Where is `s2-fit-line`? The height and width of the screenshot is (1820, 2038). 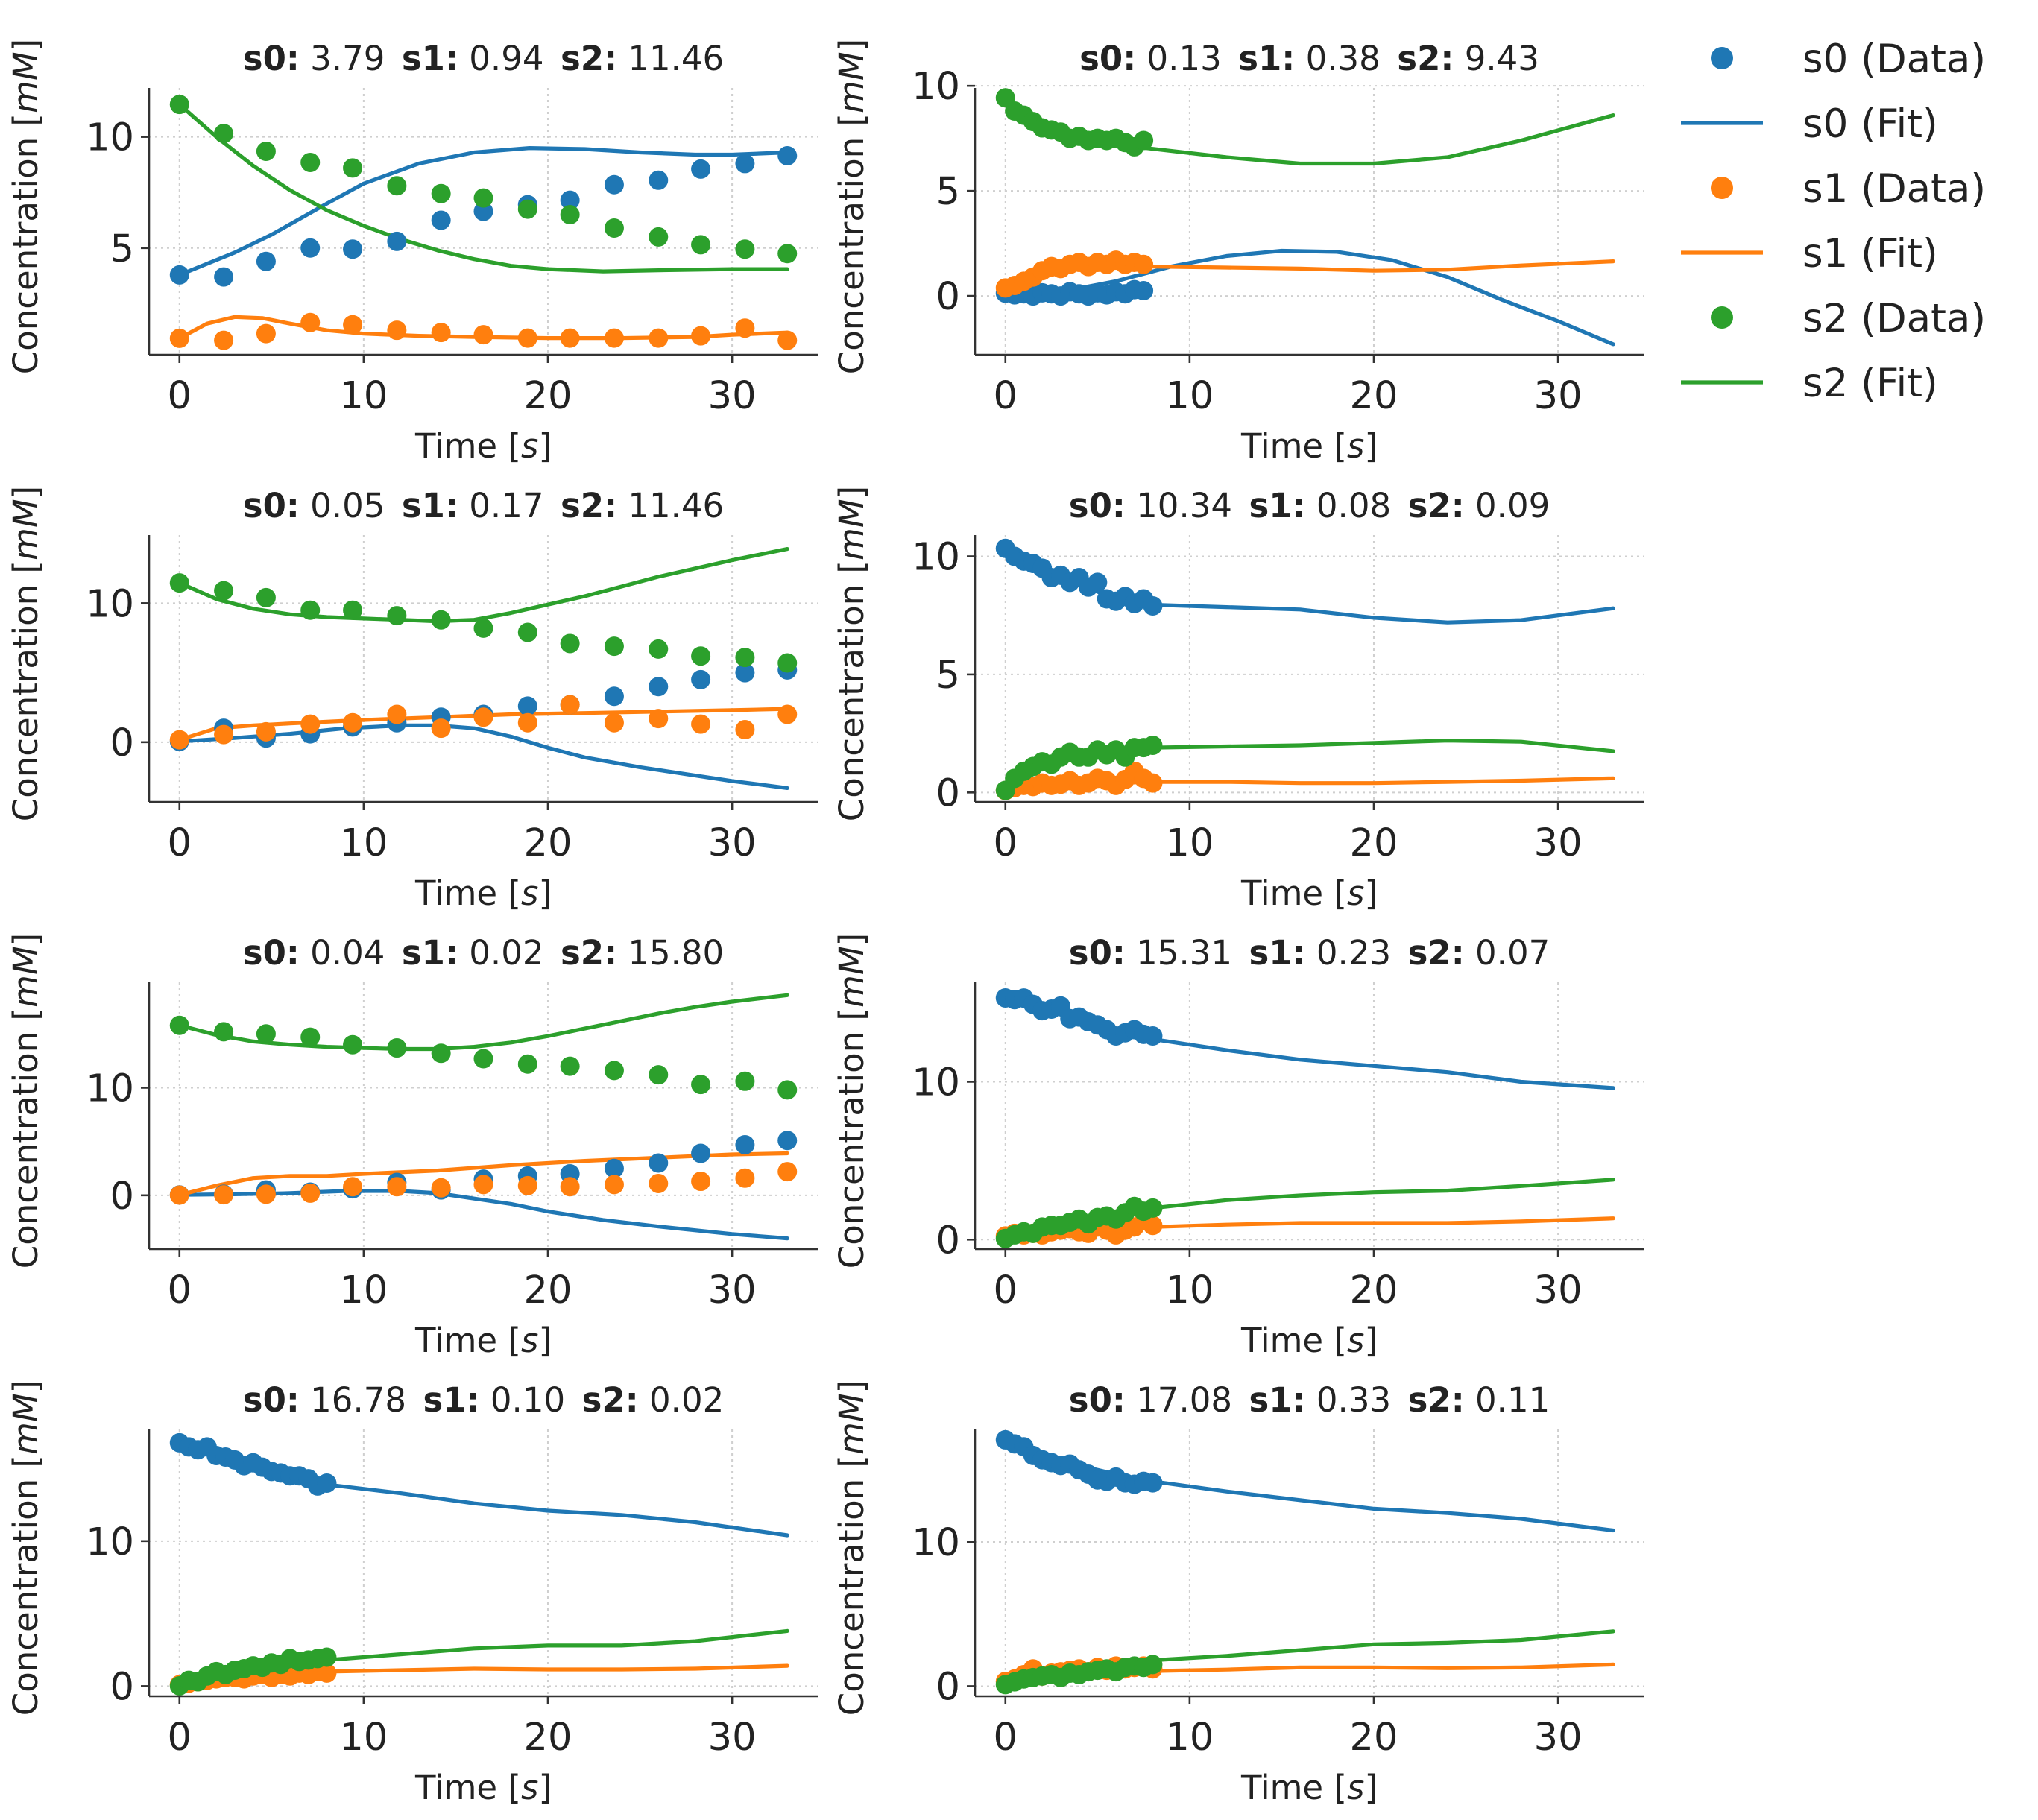 s2-fit-line is located at coordinates (483, 585).